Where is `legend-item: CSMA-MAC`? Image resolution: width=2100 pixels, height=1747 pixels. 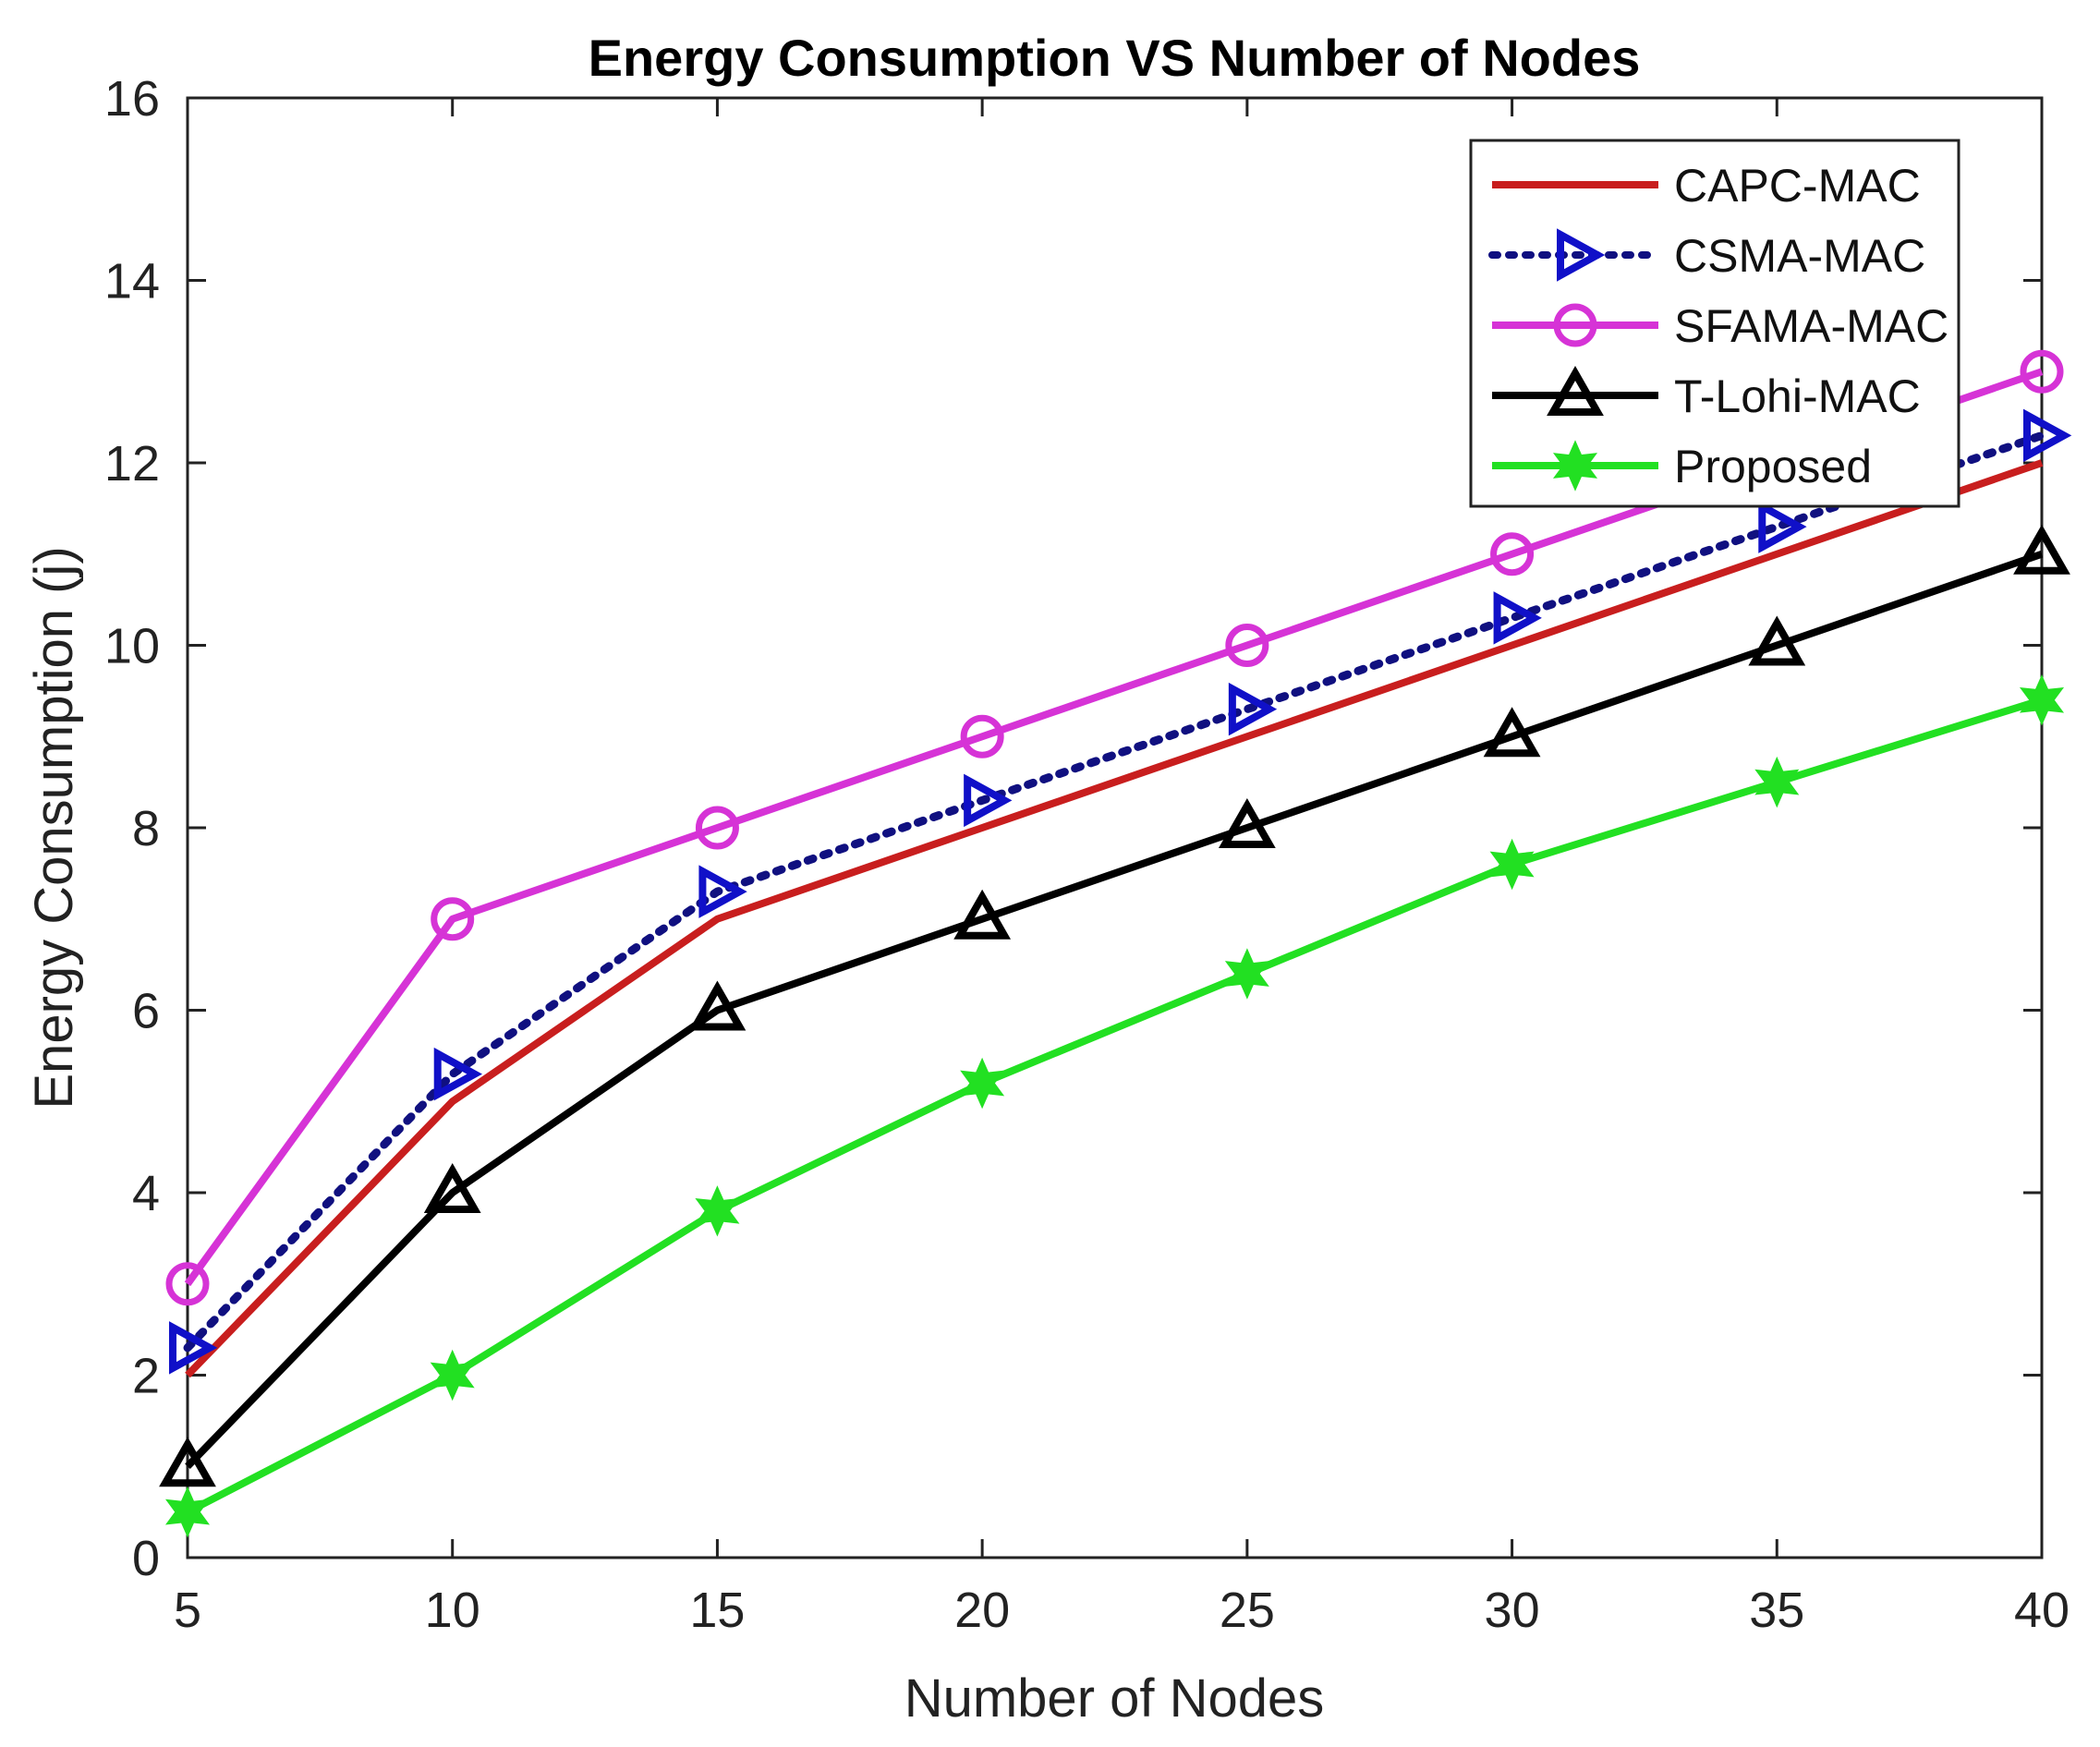 legend-item: CSMA-MAC is located at coordinates (1707, 255).